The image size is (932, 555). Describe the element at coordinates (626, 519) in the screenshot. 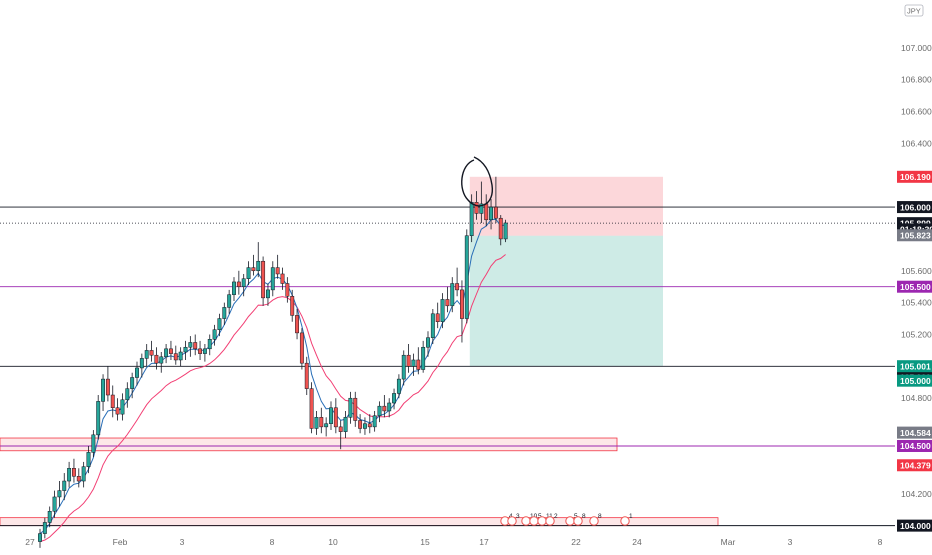

I see `event-marker: 1` at that location.